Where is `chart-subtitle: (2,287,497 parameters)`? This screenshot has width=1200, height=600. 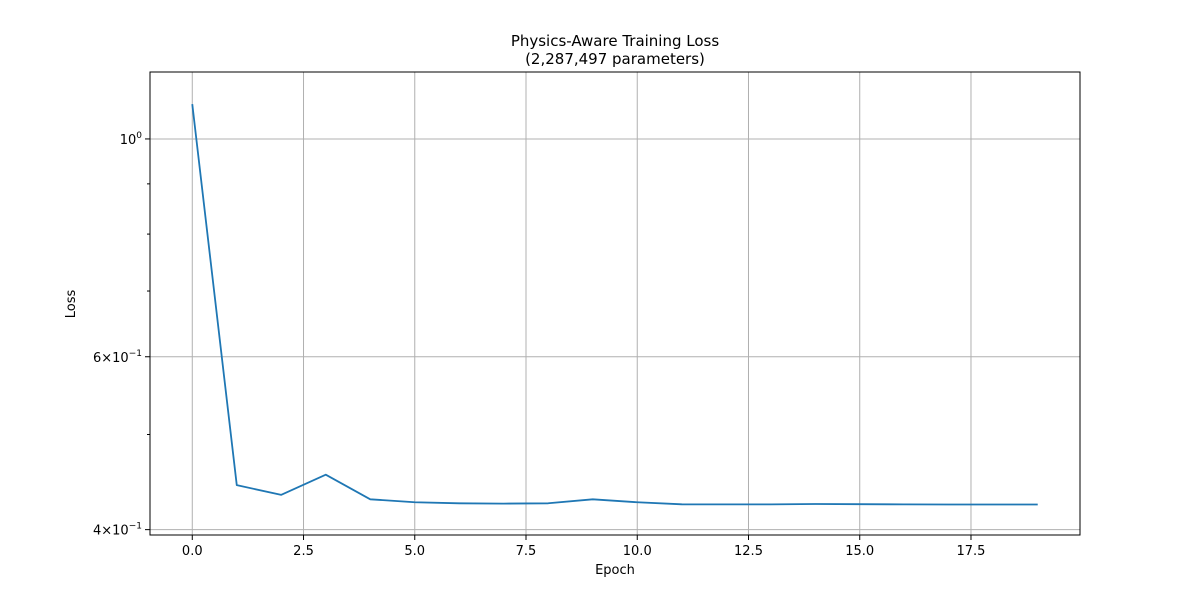
chart-subtitle: (2,287,497 parameters) is located at coordinates (615, 59).